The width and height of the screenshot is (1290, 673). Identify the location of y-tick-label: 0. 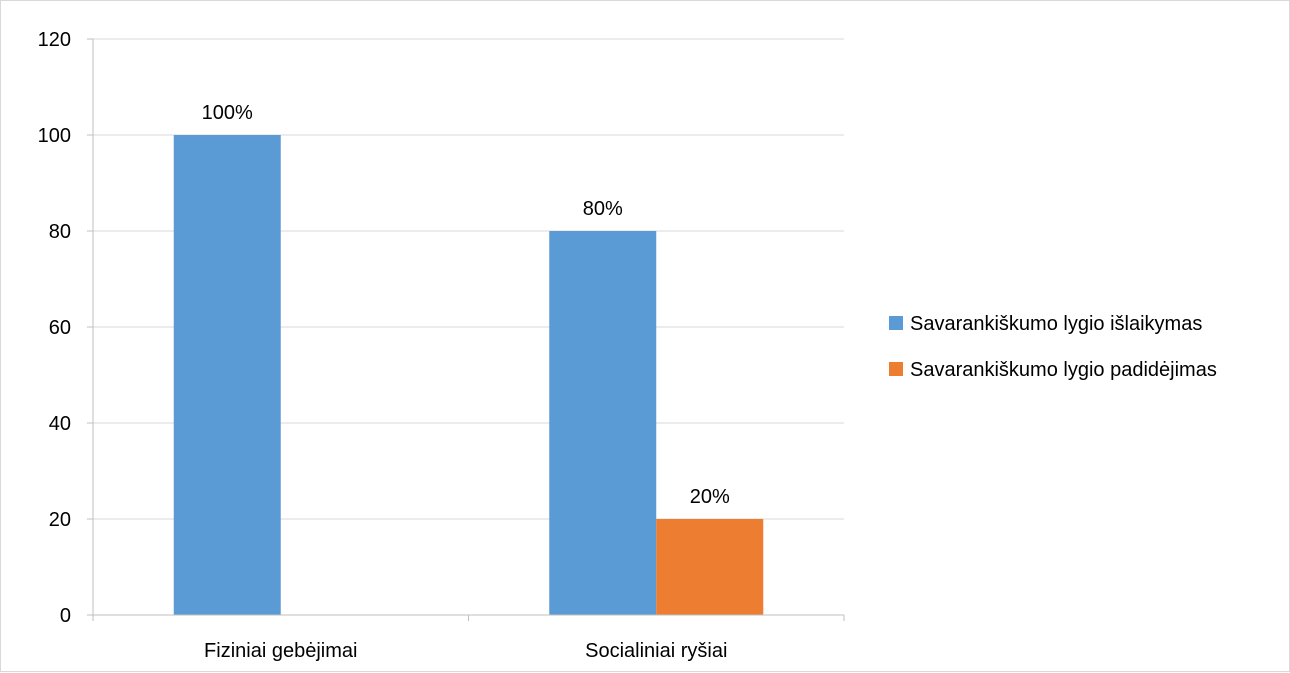
(65, 616).